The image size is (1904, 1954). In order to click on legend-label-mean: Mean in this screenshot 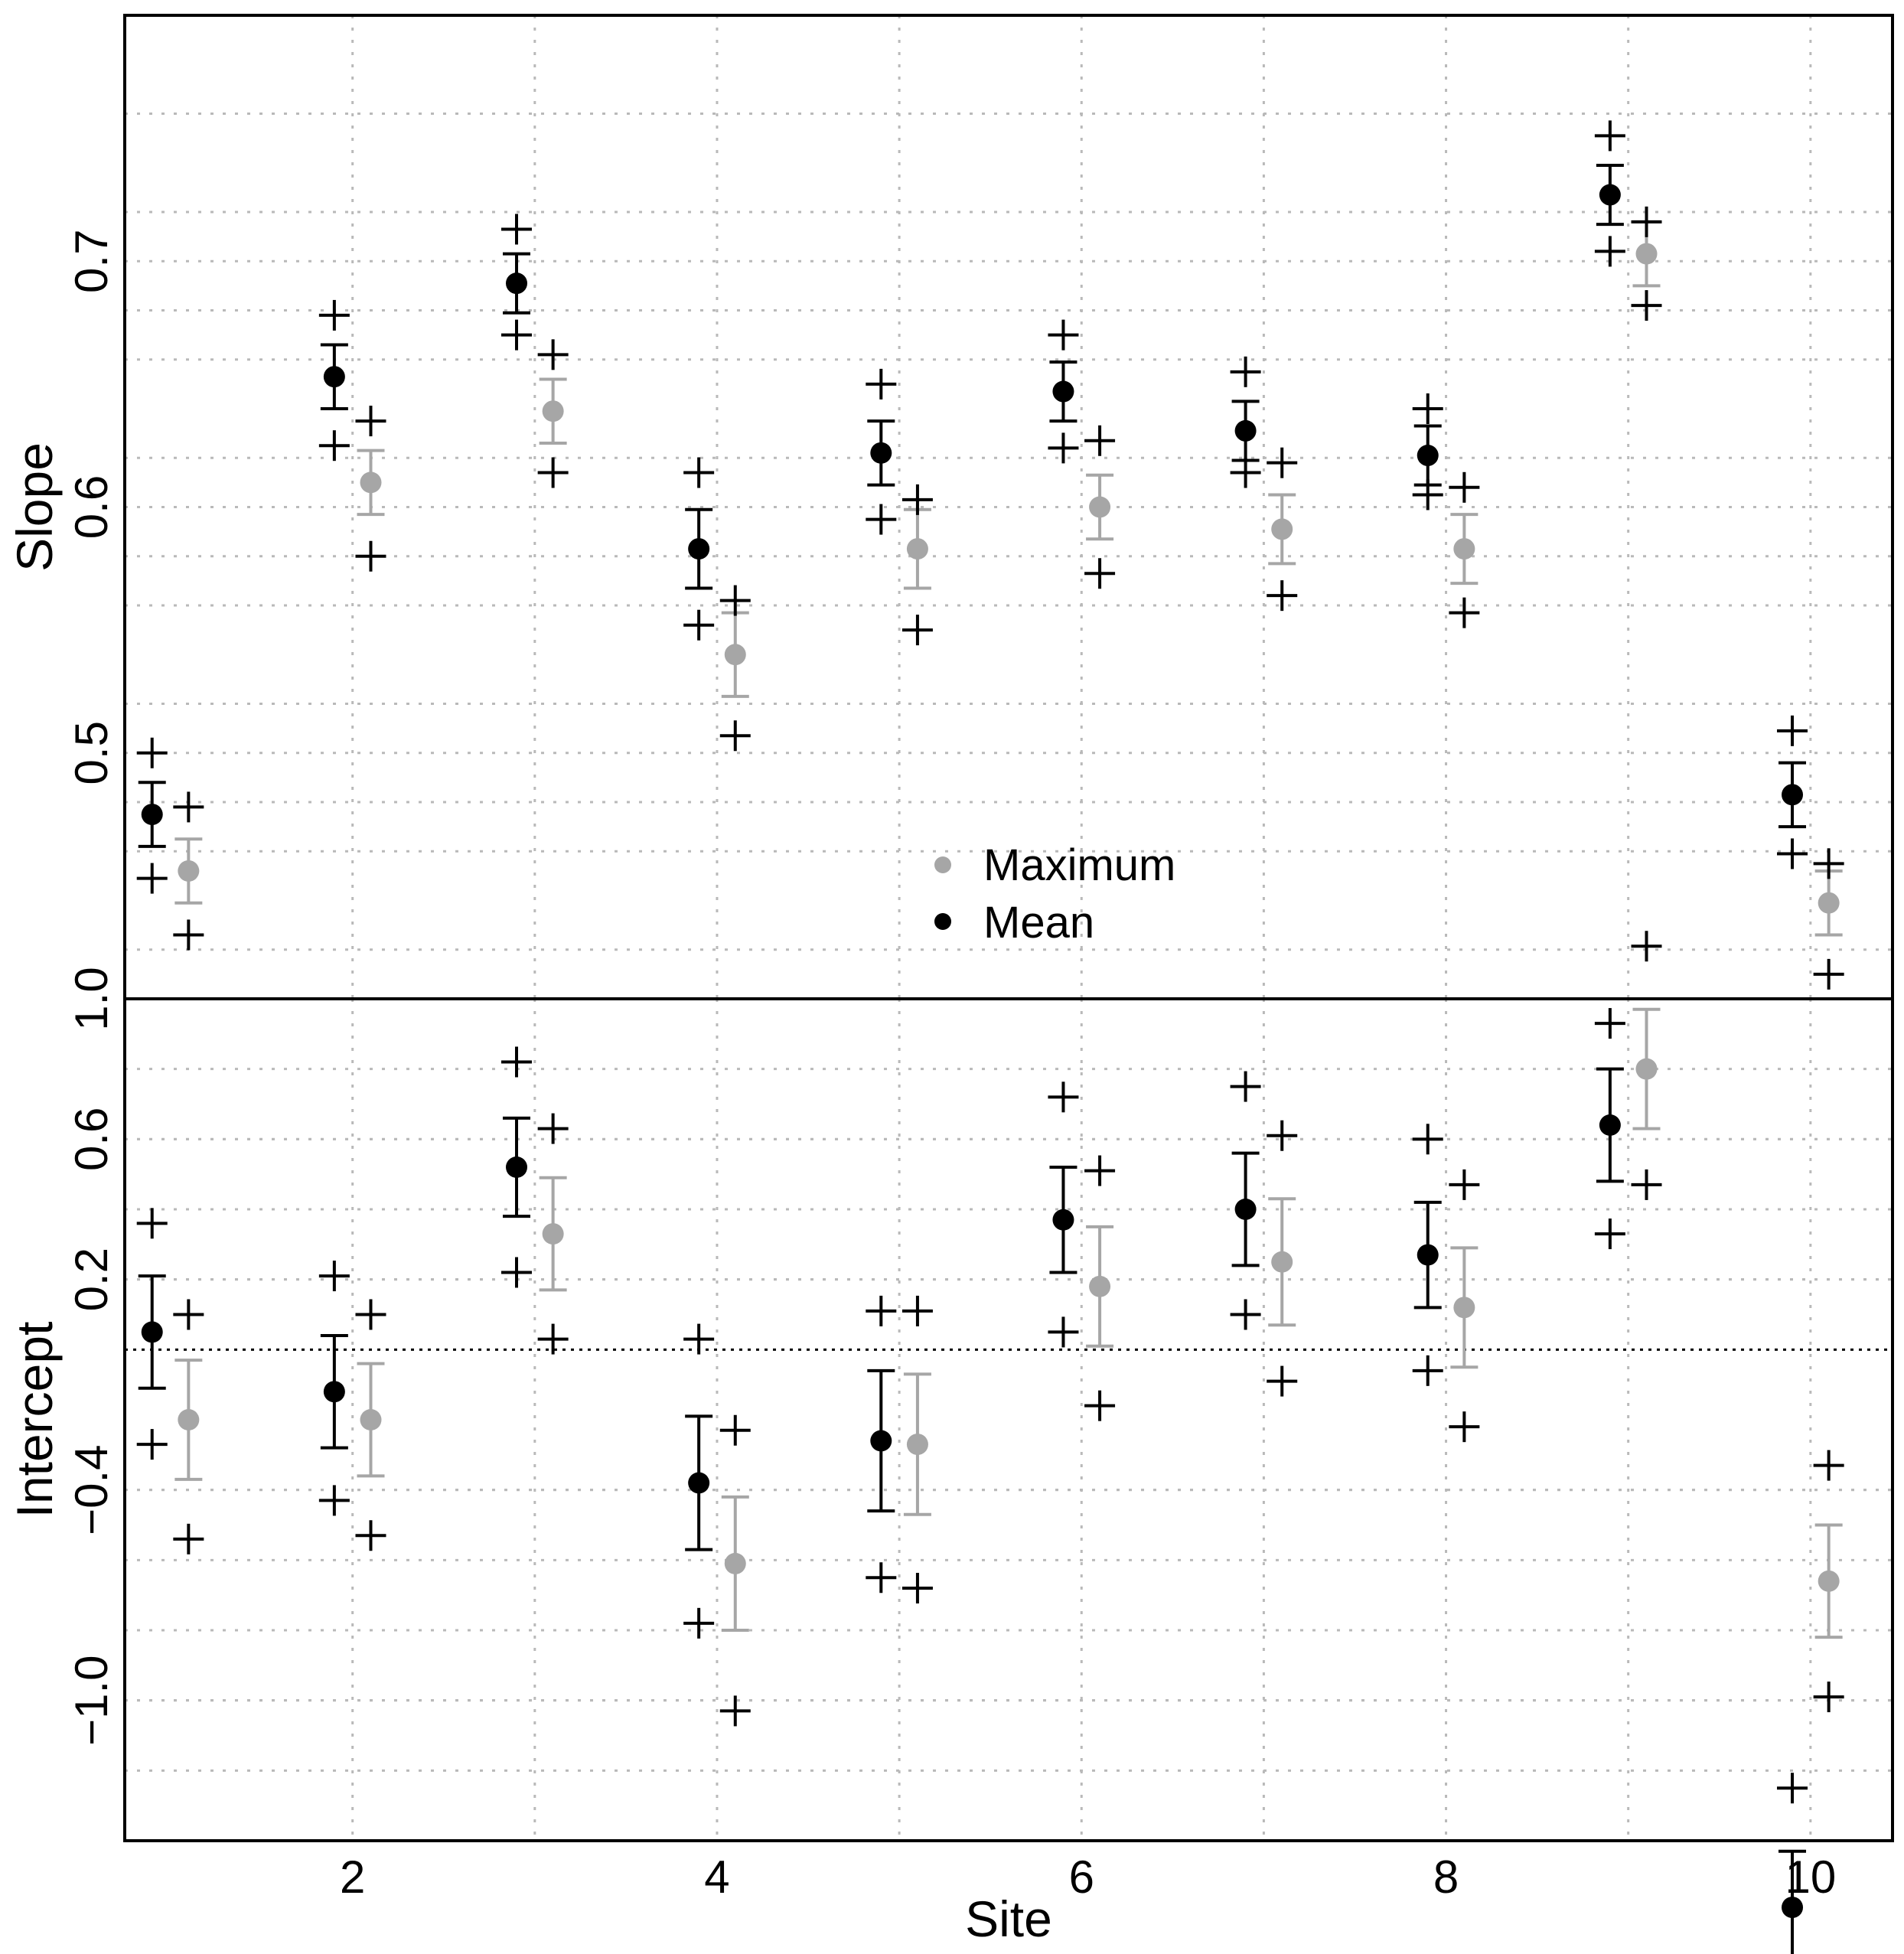, I will do `click(1038, 923)`.